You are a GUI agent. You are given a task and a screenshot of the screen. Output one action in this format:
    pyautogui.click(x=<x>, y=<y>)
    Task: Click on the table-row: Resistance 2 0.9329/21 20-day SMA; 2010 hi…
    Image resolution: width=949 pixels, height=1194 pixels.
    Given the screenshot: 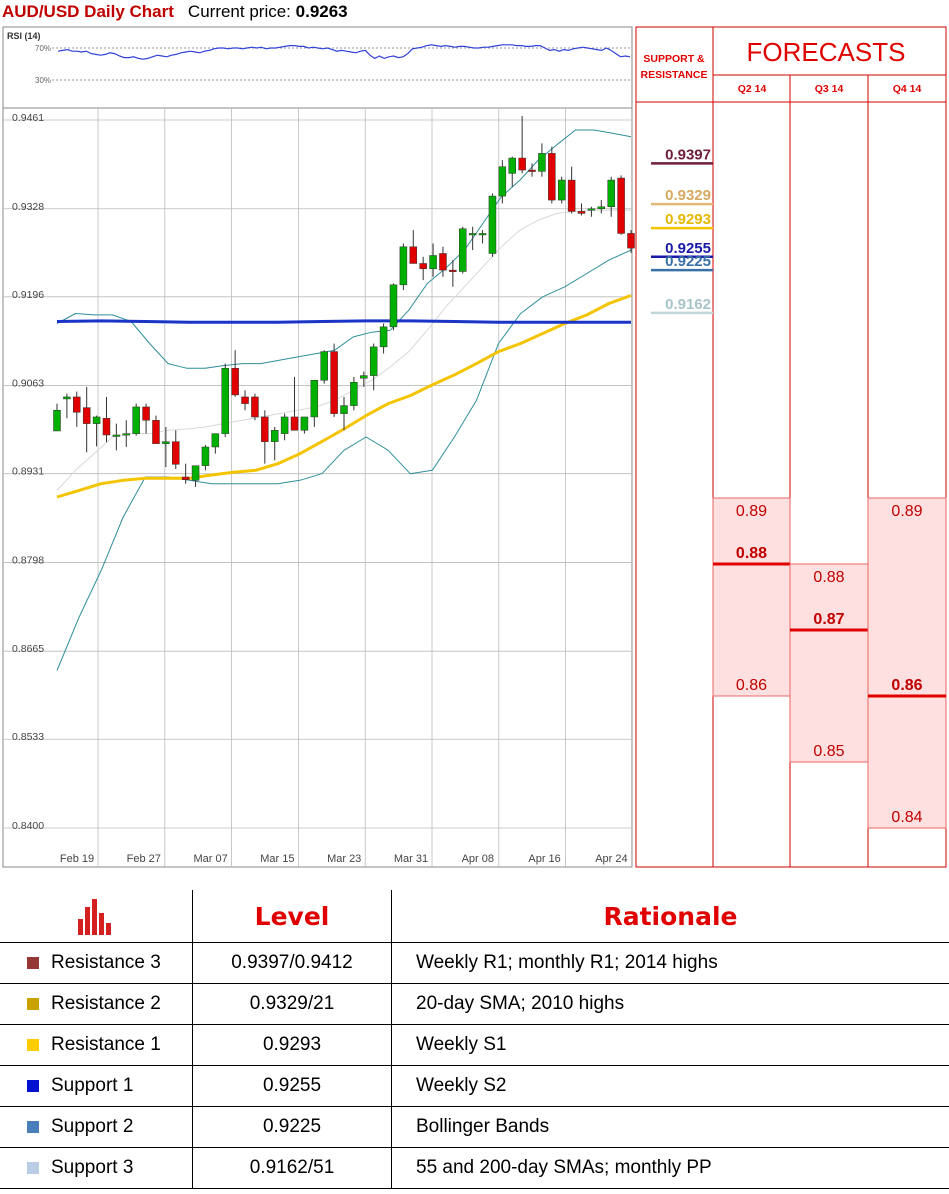 What is the action you would take?
    pyautogui.click(x=474, y=1004)
    